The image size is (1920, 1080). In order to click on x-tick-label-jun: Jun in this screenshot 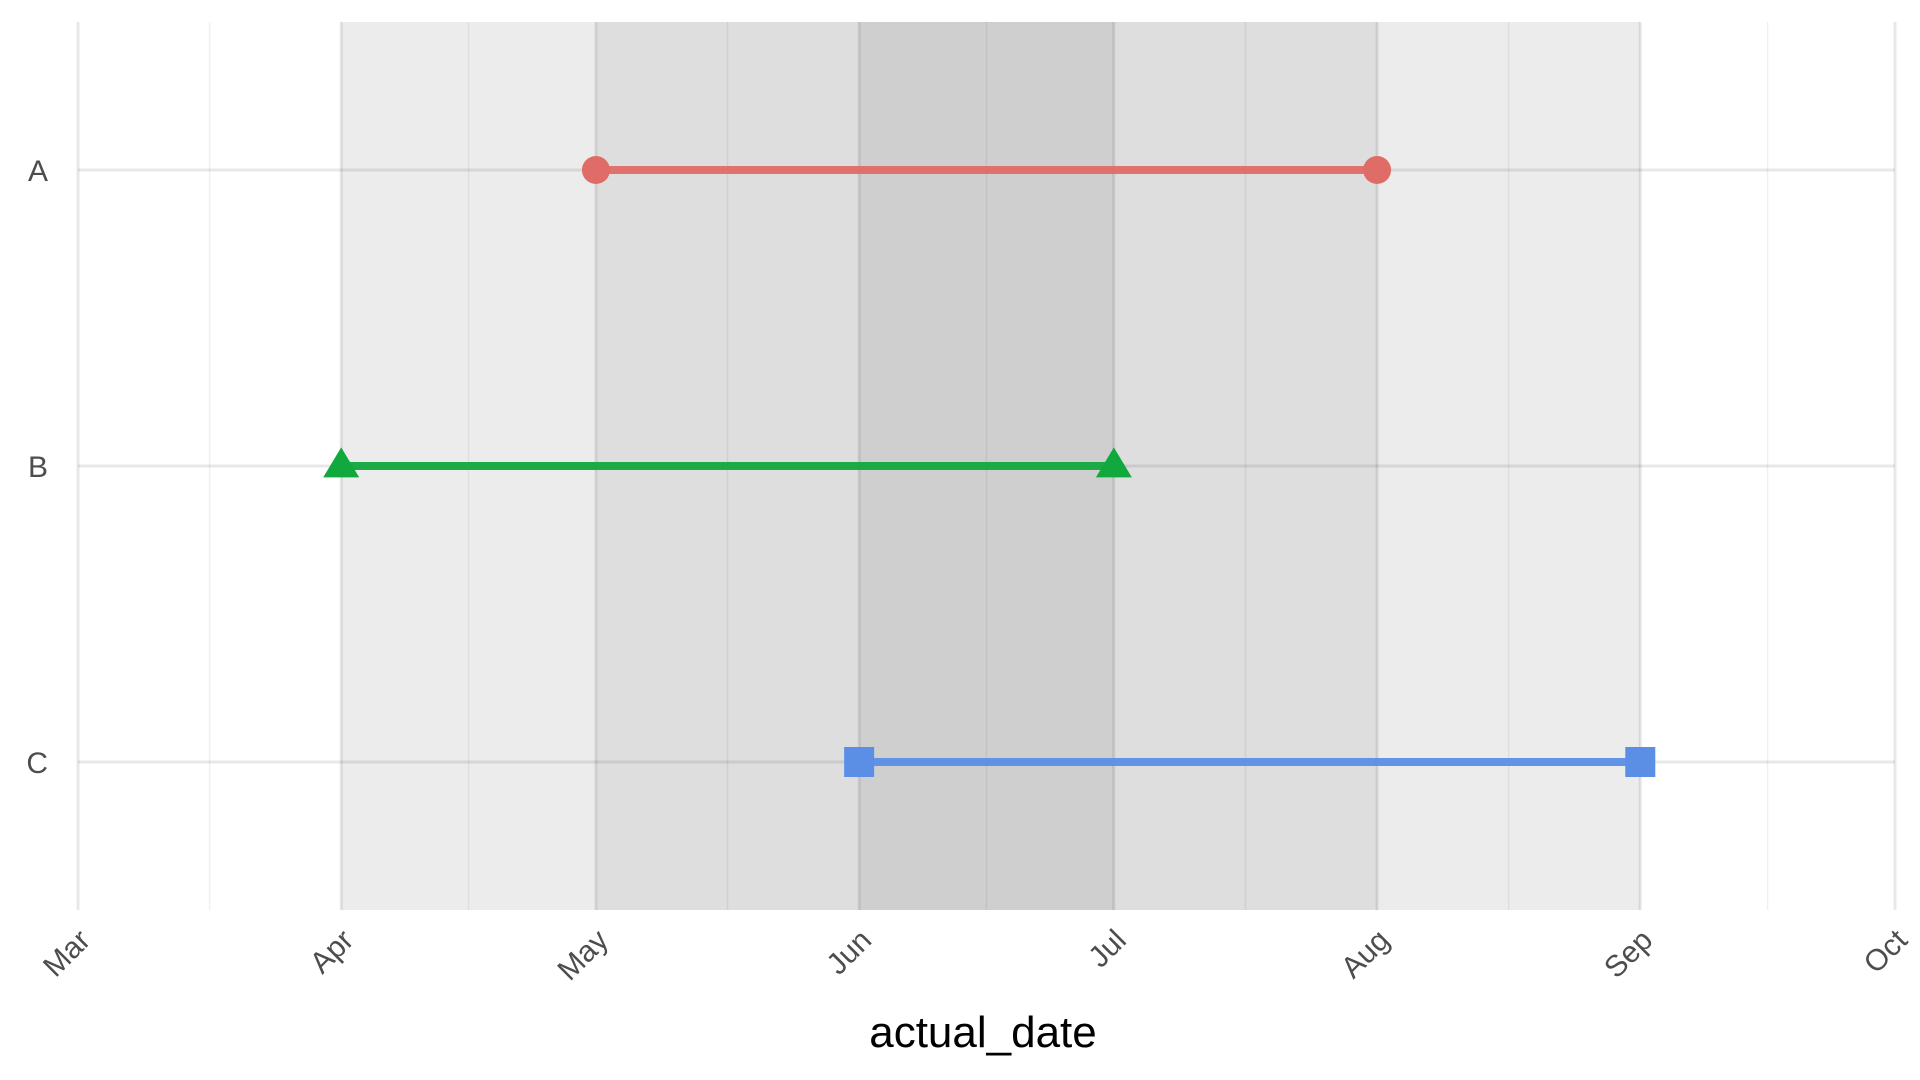, I will do `click(850, 953)`.